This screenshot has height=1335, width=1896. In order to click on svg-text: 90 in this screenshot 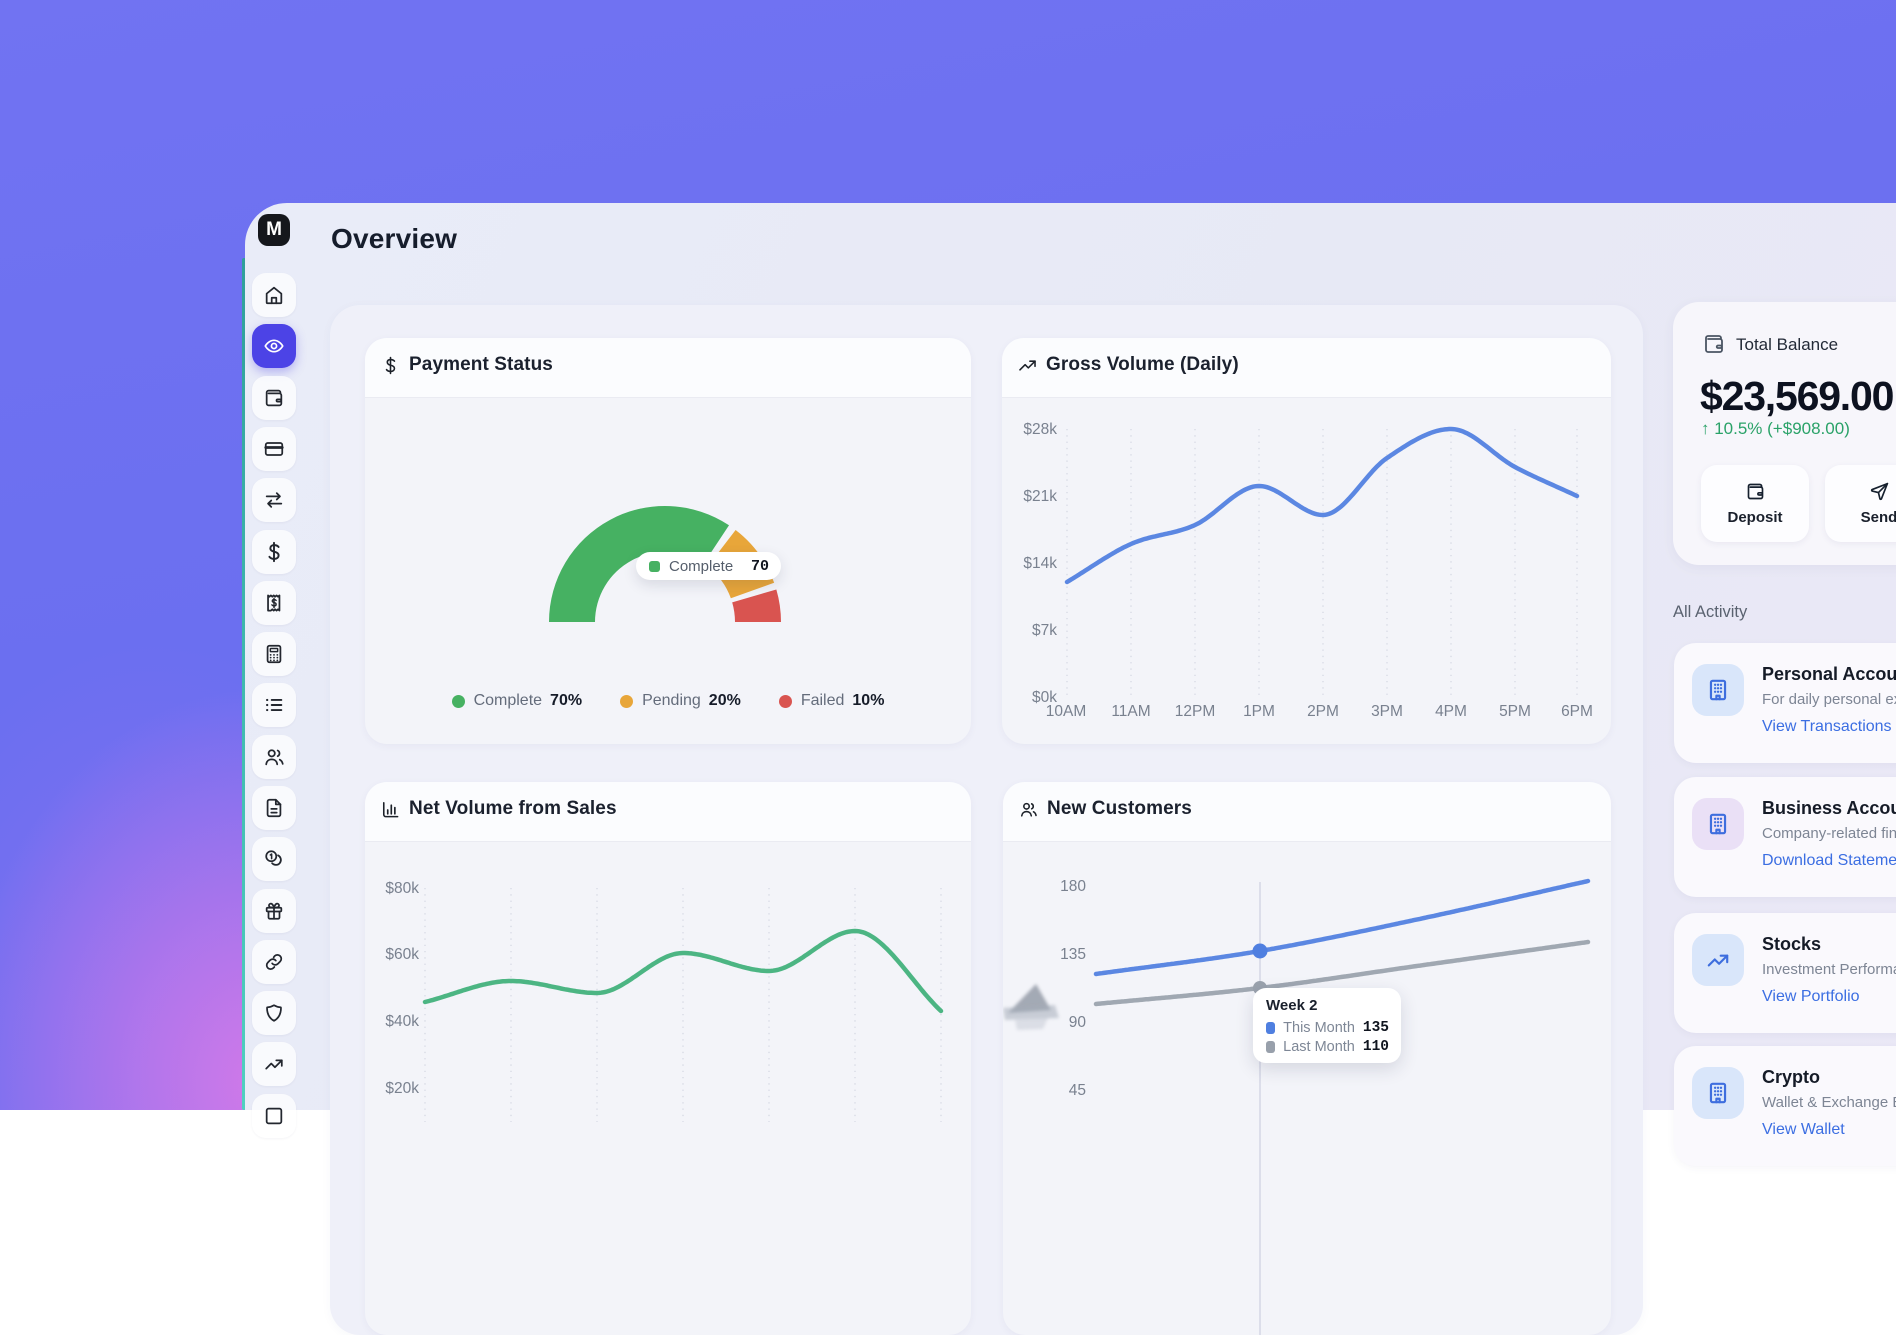, I will do `click(1078, 1022)`.